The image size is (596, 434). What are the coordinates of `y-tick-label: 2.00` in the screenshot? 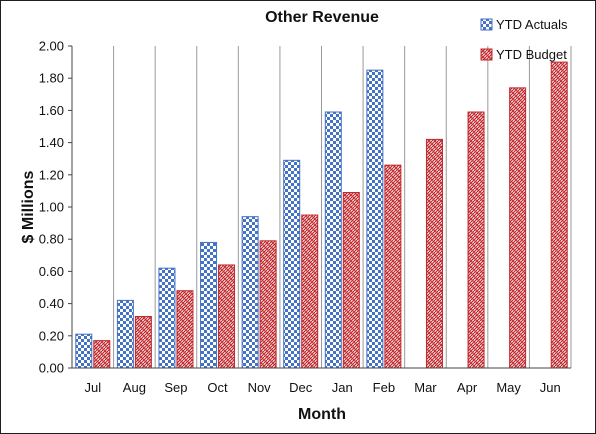 It's located at (51, 46).